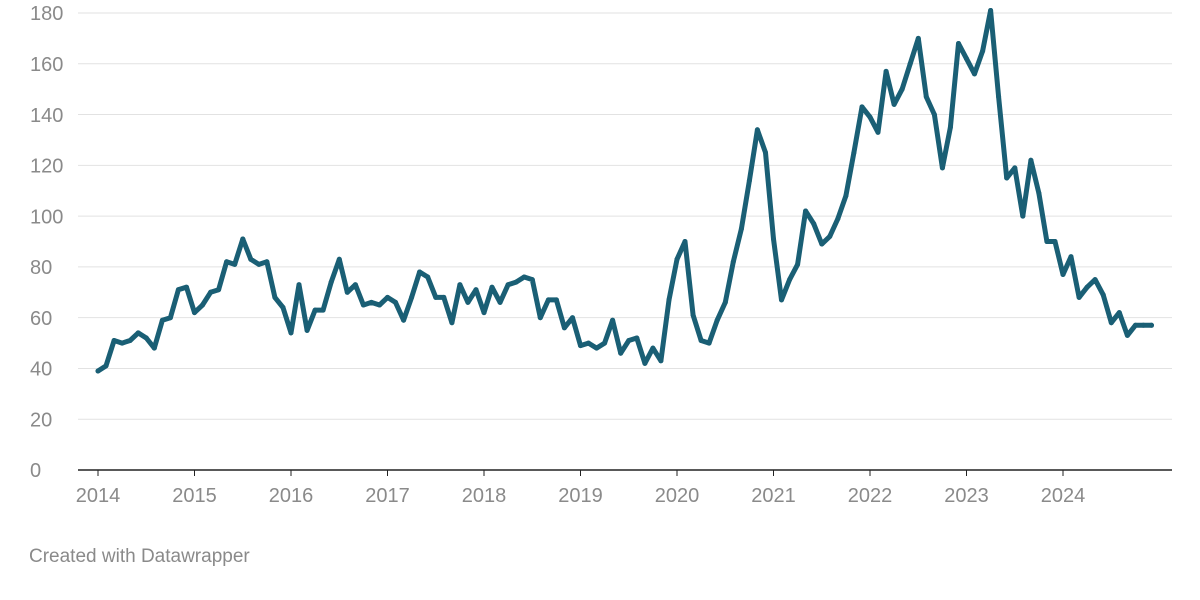 The width and height of the screenshot is (1200, 600). What do you see at coordinates (46, 14) in the screenshot?
I see `y-tick-label: 180` at bounding box center [46, 14].